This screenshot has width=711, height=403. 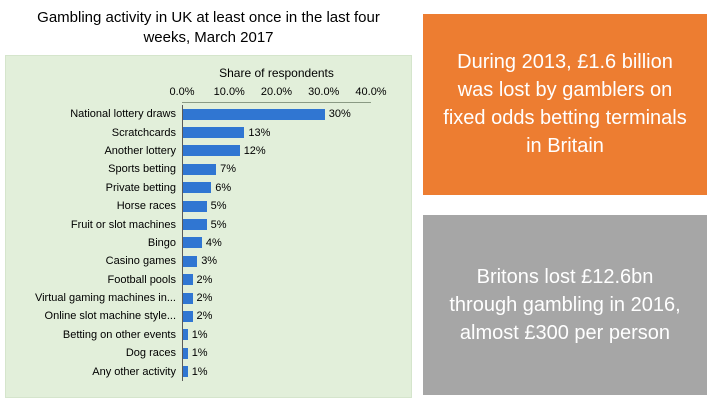 What do you see at coordinates (142, 279) in the screenshot?
I see `category-label: Football pools` at bounding box center [142, 279].